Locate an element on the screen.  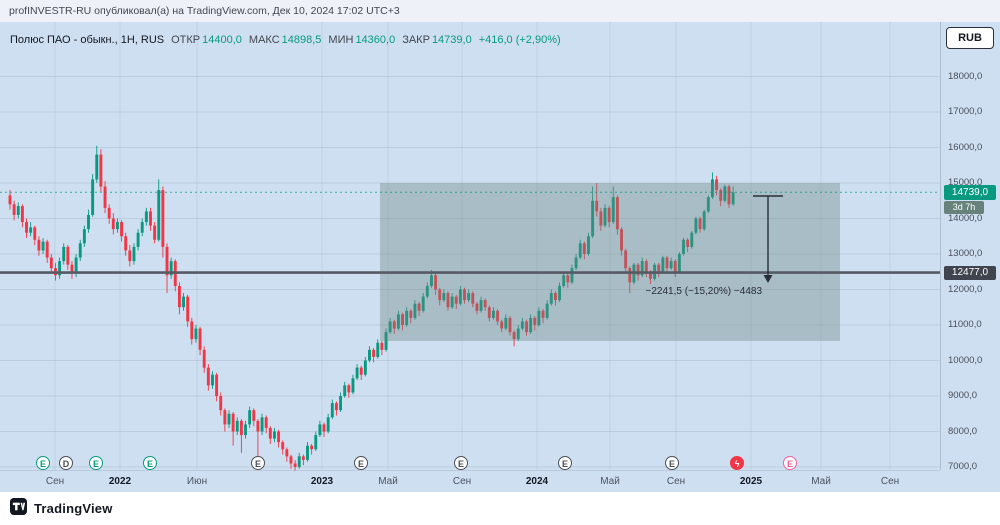
time-axis: Сен 2022 Июн 2023 Май Сен 2024 Май Сен 2025 Май Сен is located at coordinates (470, 481).